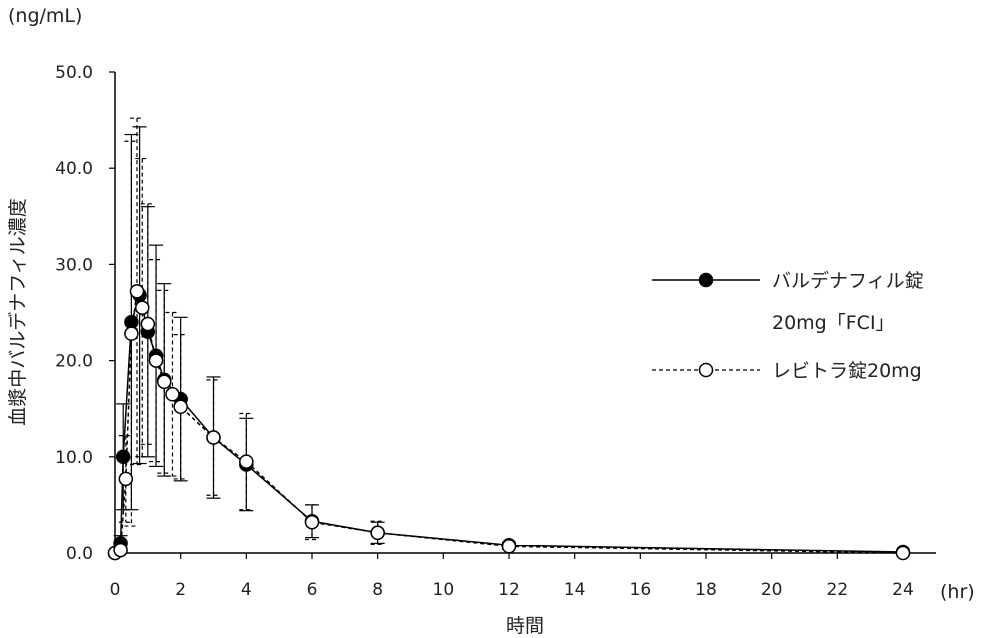 Image resolution: width=982 pixels, height=638 pixels. I want to click on x-tick-label: 20, so click(772, 590).